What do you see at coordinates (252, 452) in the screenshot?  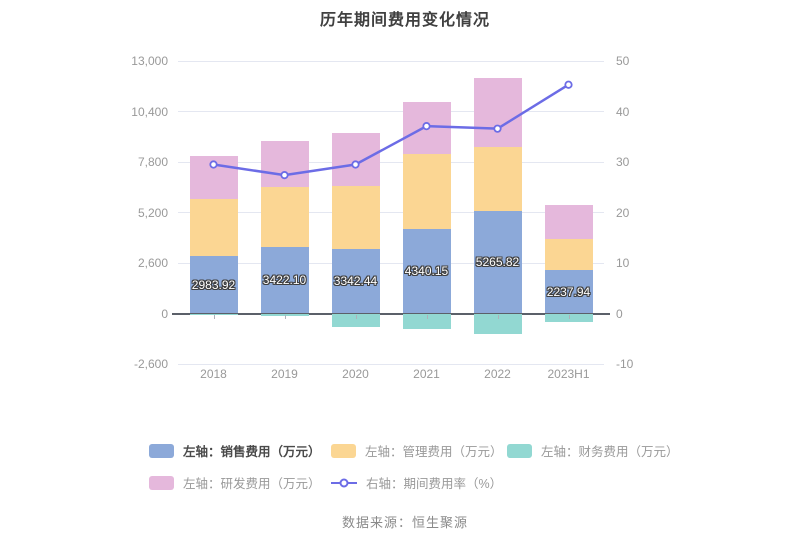 I see `legend-label: 左轴：销售费用（万元）` at bounding box center [252, 452].